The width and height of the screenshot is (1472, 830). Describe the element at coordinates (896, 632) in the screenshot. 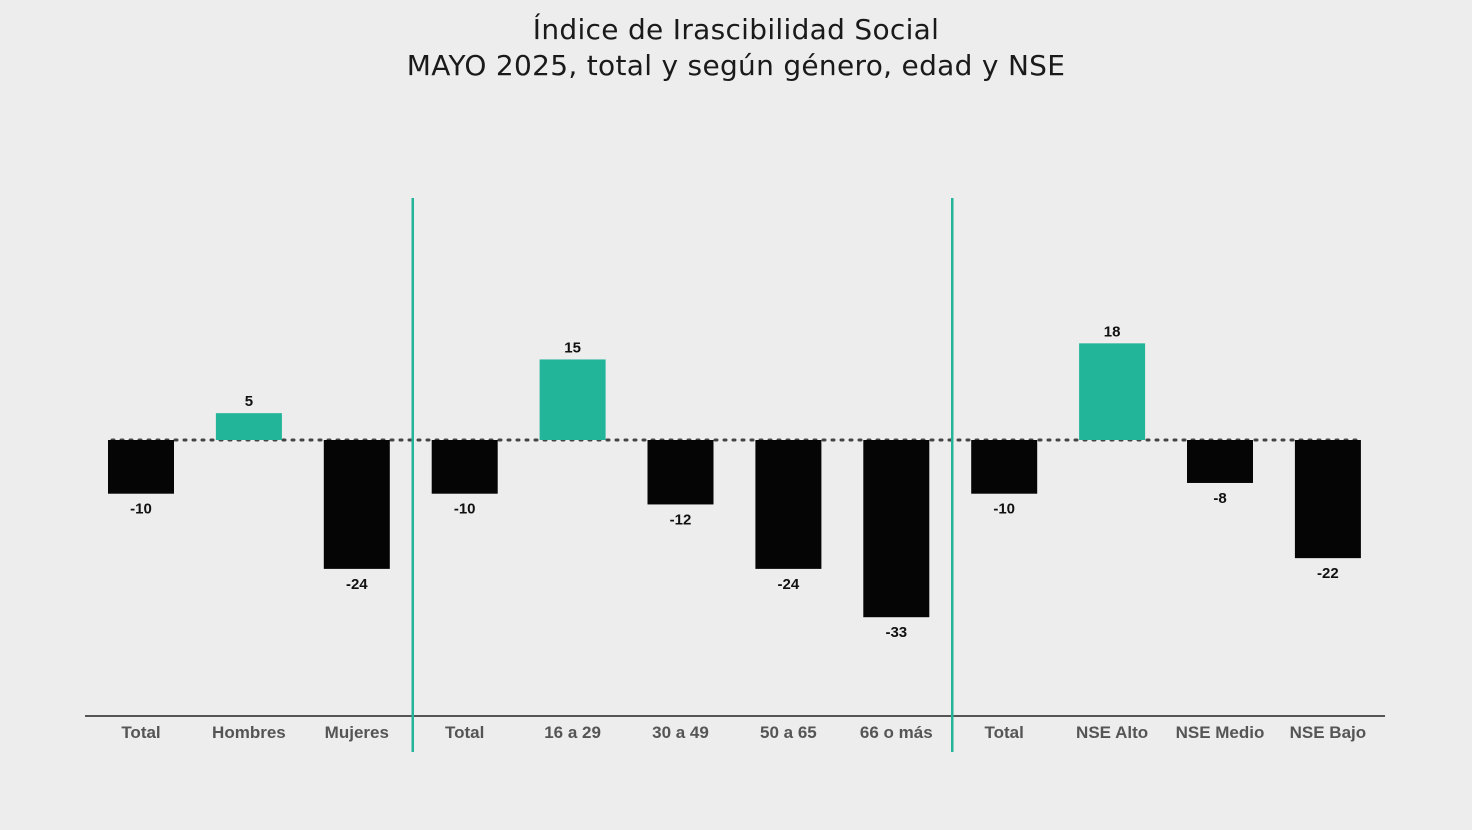

I see `data-label: -33` at that location.